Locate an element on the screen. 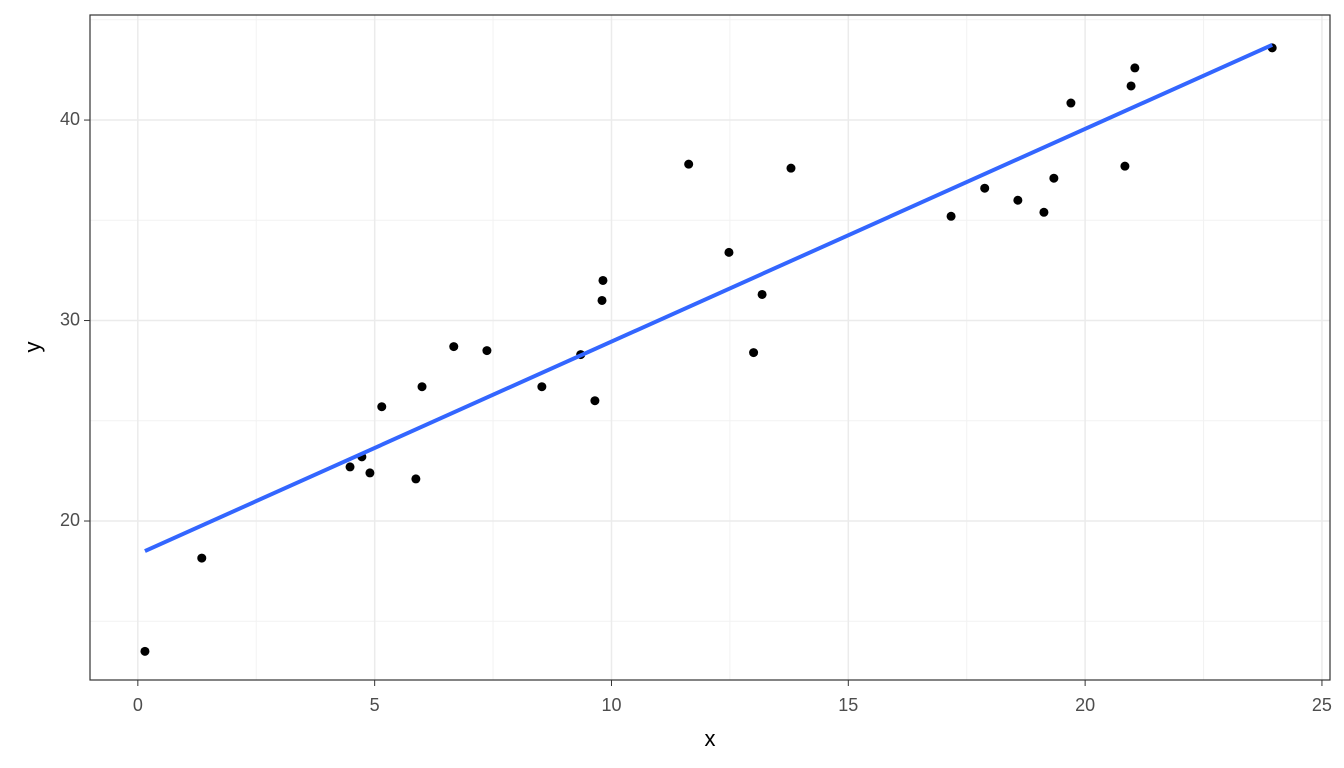 This screenshot has width=1344, height=768. y-tick-label: 30 is located at coordinates (70, 319).